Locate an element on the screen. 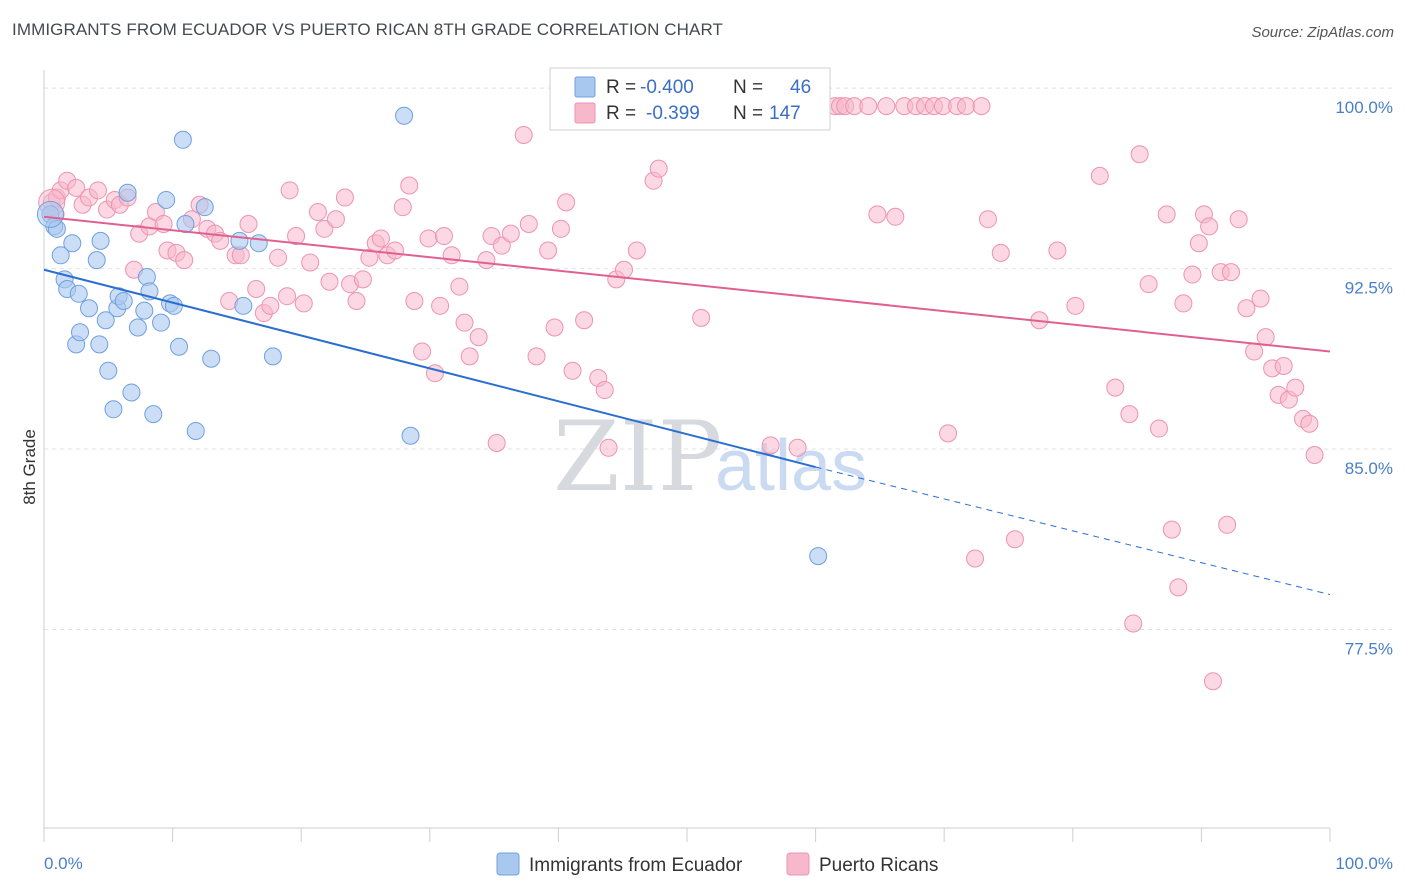  y-tick-label: 77.5% is located at coordinates (1369, 649).